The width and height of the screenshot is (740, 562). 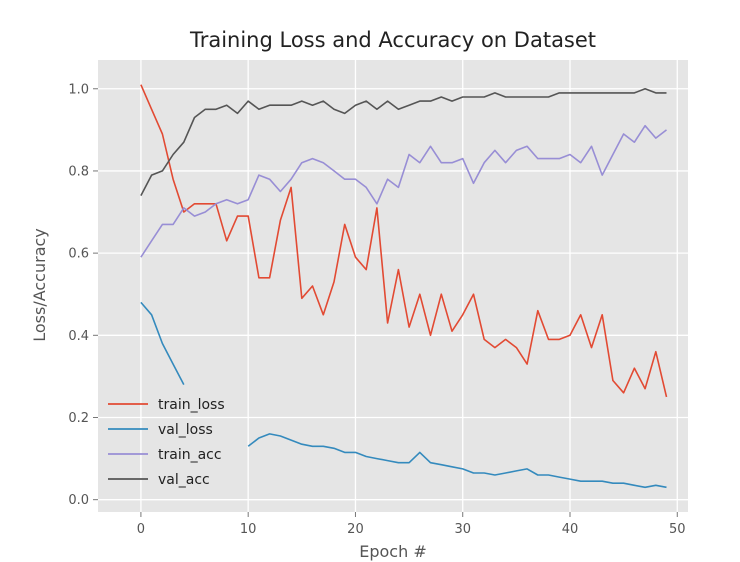 I want to click on y-tick-label: 0.2, so click(x=78, y=418).